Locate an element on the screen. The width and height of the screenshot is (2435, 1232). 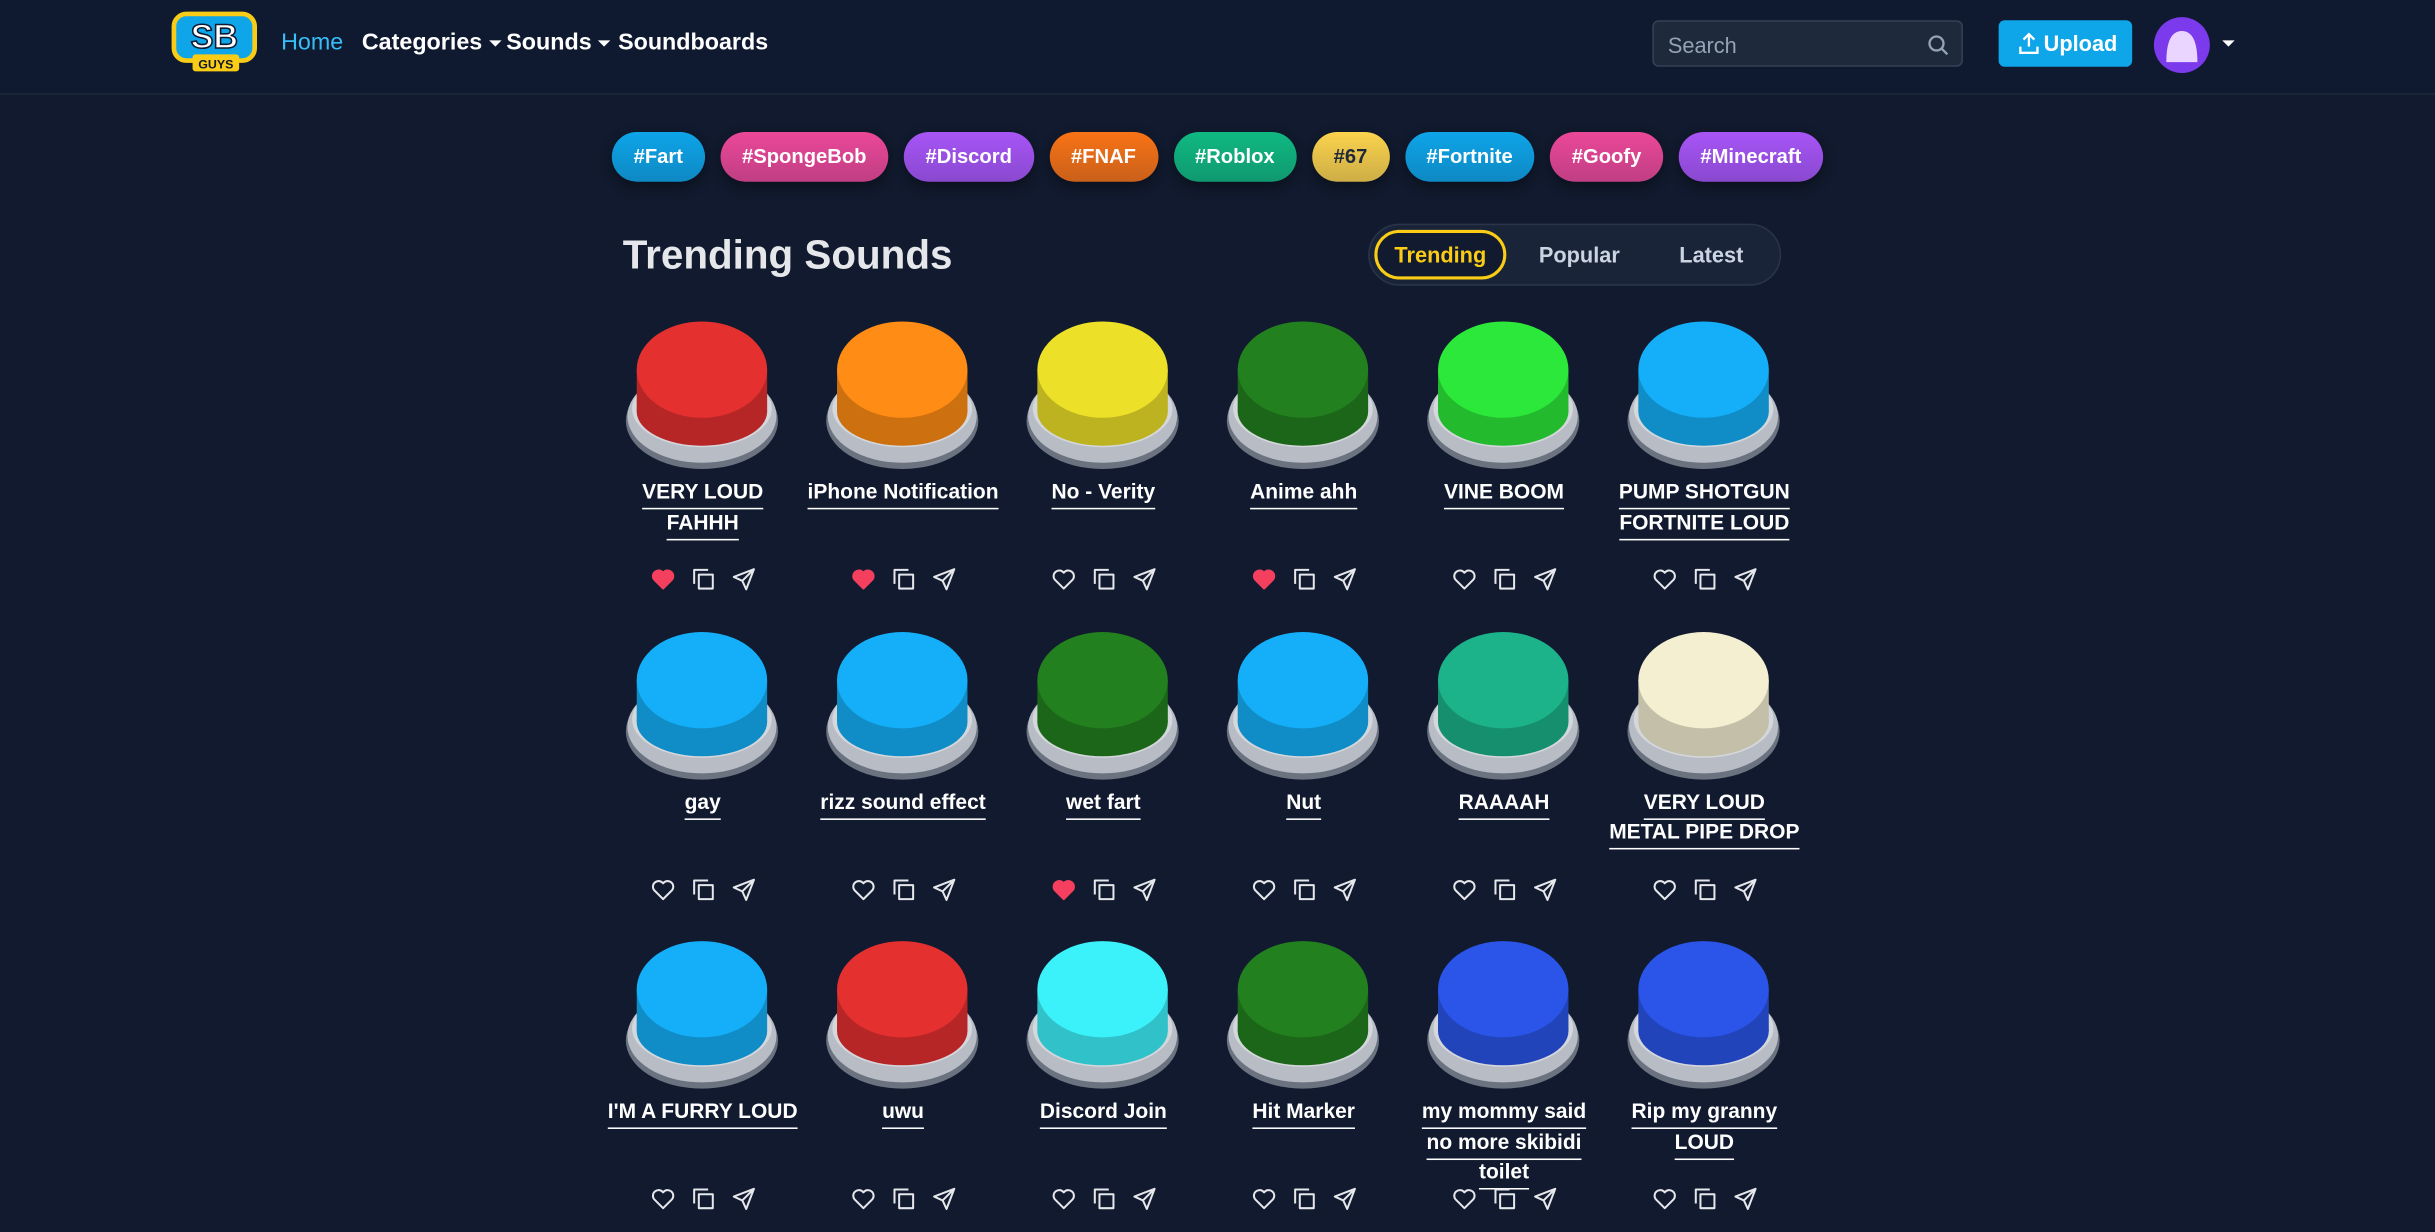
nav-link: Categories is located at coordinates (431, 43).